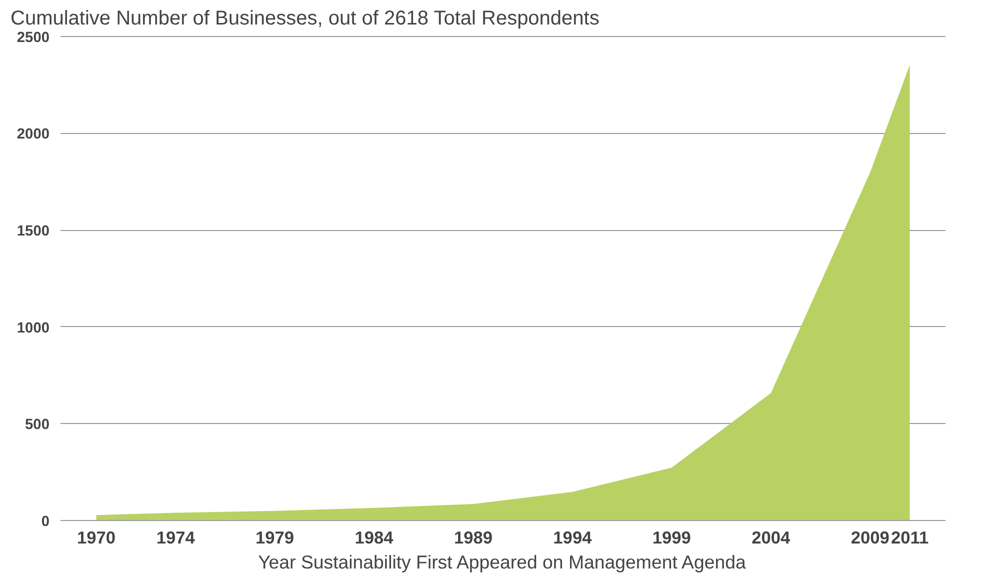  I want to click on x-axis-title: Year Sustainability First Appeared on Management Agenda, so click(502, 562).